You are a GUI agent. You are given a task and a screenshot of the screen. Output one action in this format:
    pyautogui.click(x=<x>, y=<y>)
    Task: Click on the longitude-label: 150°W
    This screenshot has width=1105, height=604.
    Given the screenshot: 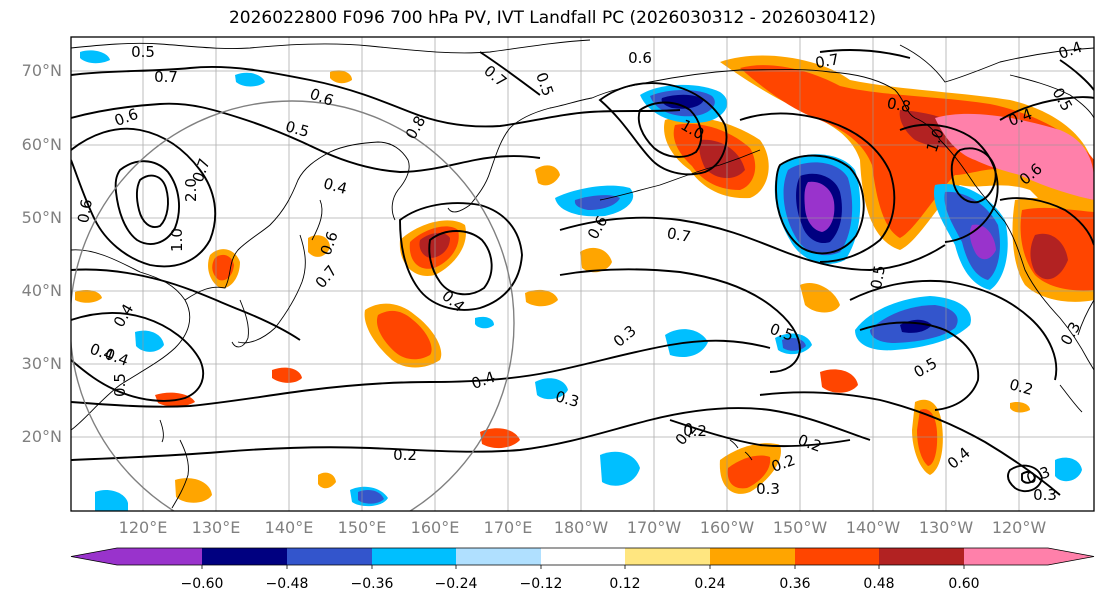 What is the action you would take?
    pyautogui.click(x=800, y=527)
    